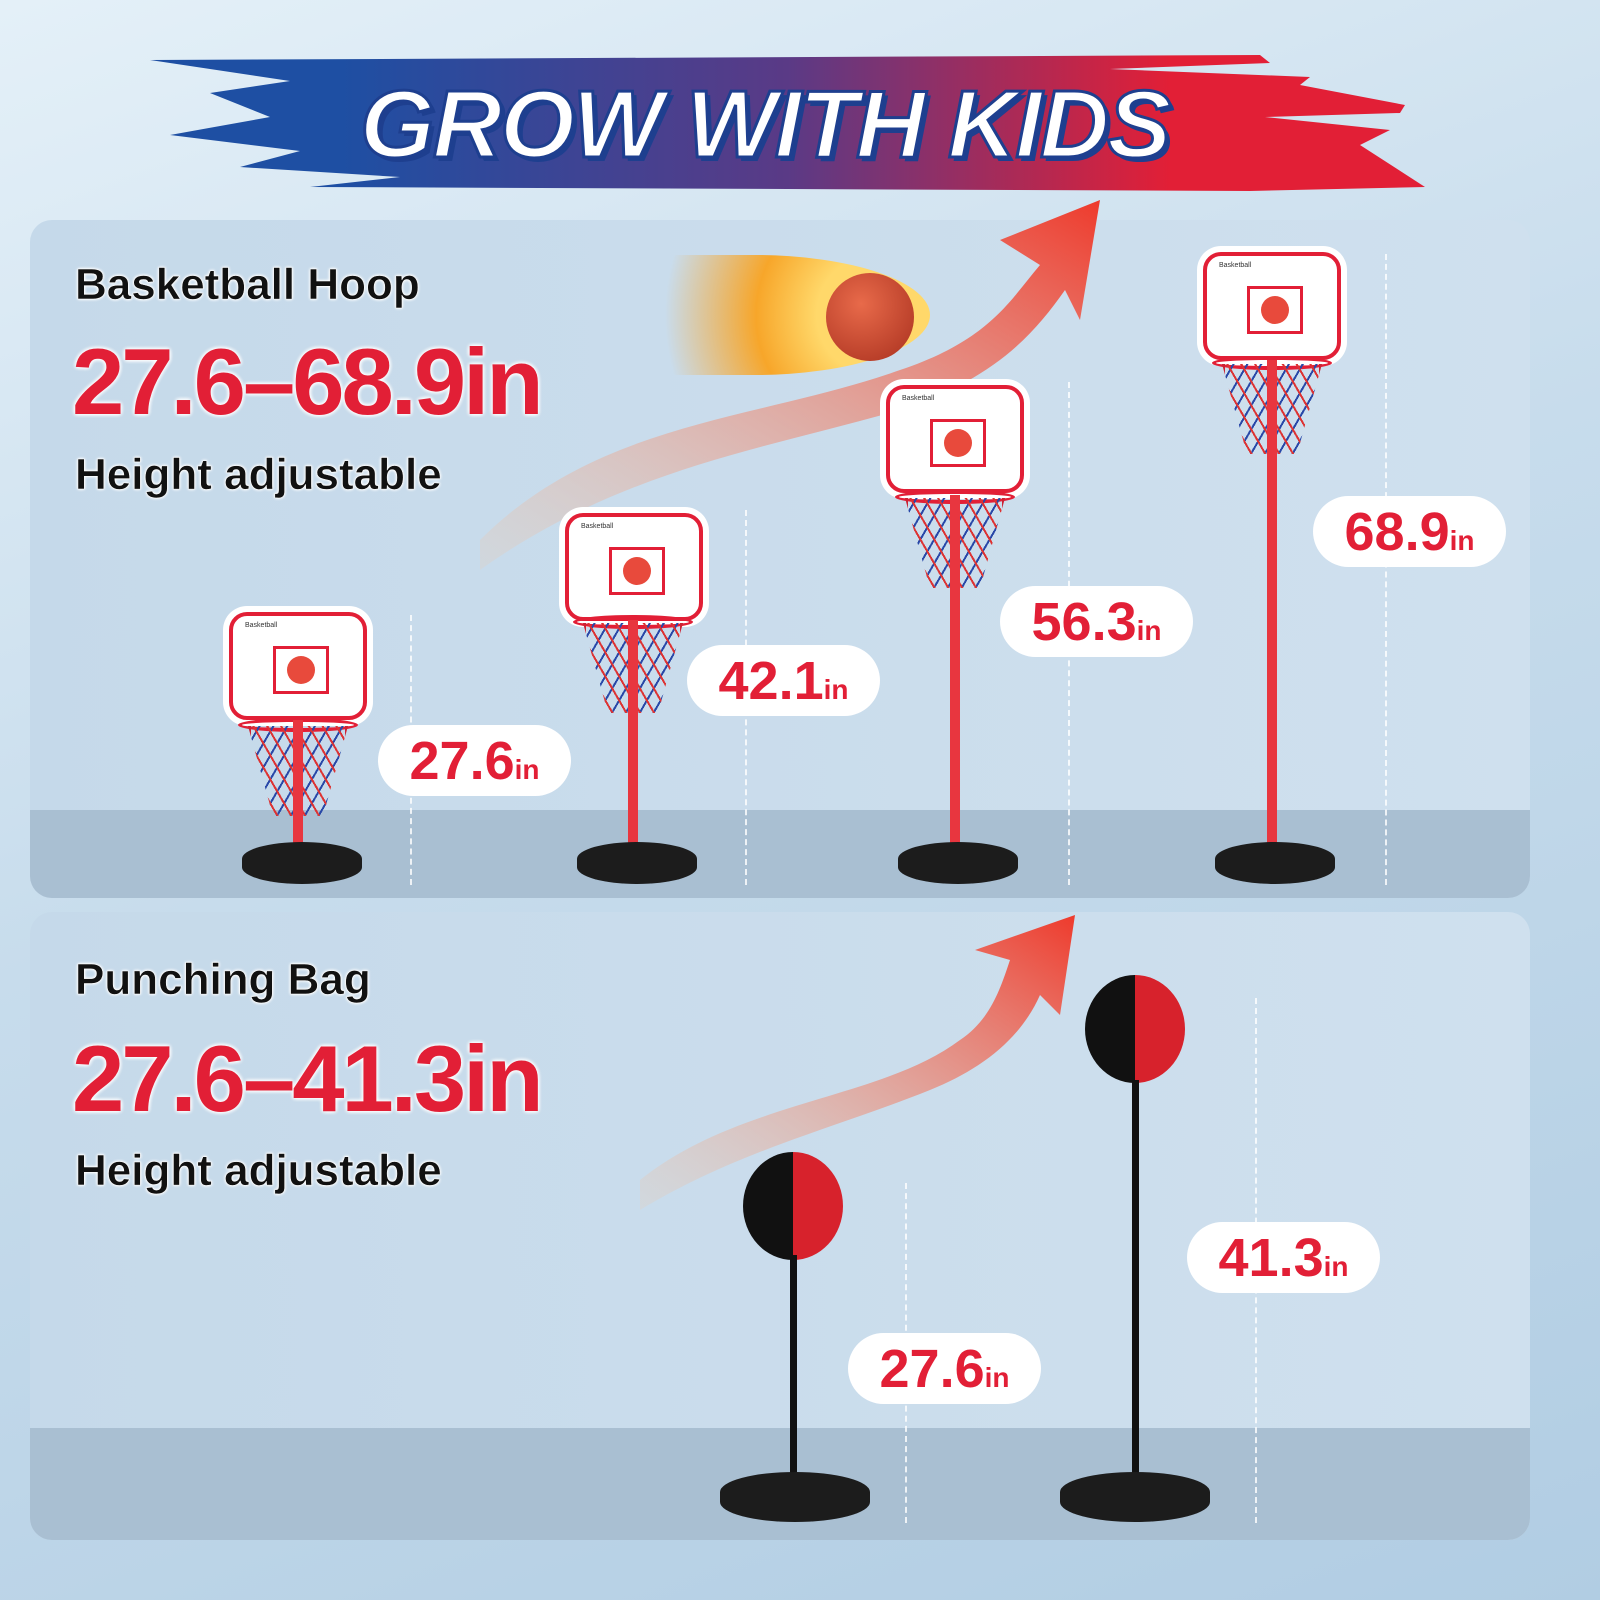  Describe the element at coordinates (474, 760) in the screenshot. I see `height-label-hoop-1: 27.6 in` at that location.